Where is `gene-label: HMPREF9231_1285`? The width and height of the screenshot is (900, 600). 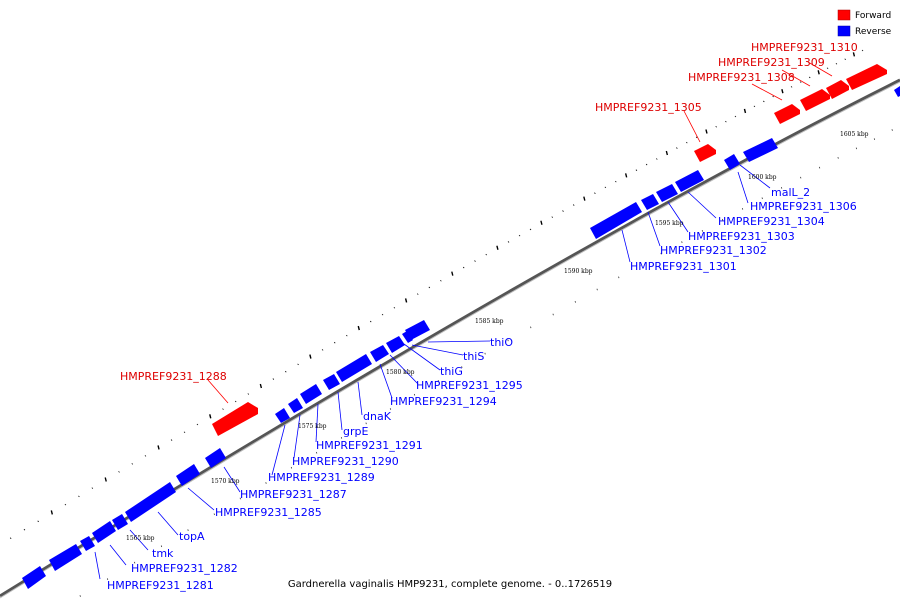 gene-label: HMPREF9231_1285 is located at coordinates (268, 512).